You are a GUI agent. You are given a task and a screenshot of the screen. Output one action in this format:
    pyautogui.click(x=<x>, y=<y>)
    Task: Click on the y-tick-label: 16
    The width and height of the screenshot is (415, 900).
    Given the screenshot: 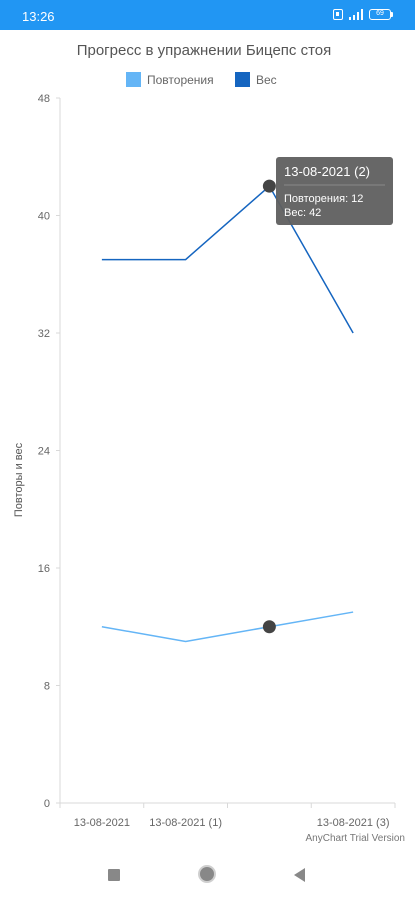 What is the action you would take?
    pyautogui.click(x=44, y=569)
    